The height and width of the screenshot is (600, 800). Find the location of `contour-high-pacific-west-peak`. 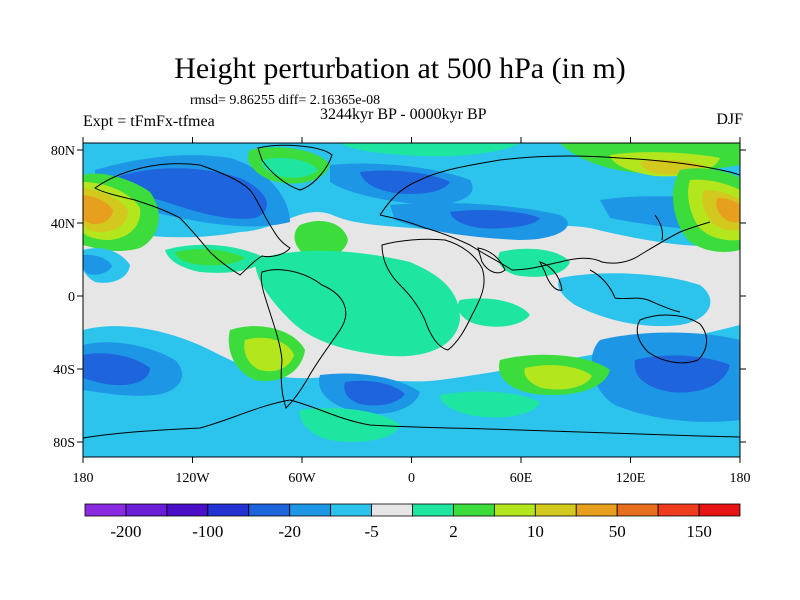

contour-high-pacific-west-peak is located at coordinates (98, 210).